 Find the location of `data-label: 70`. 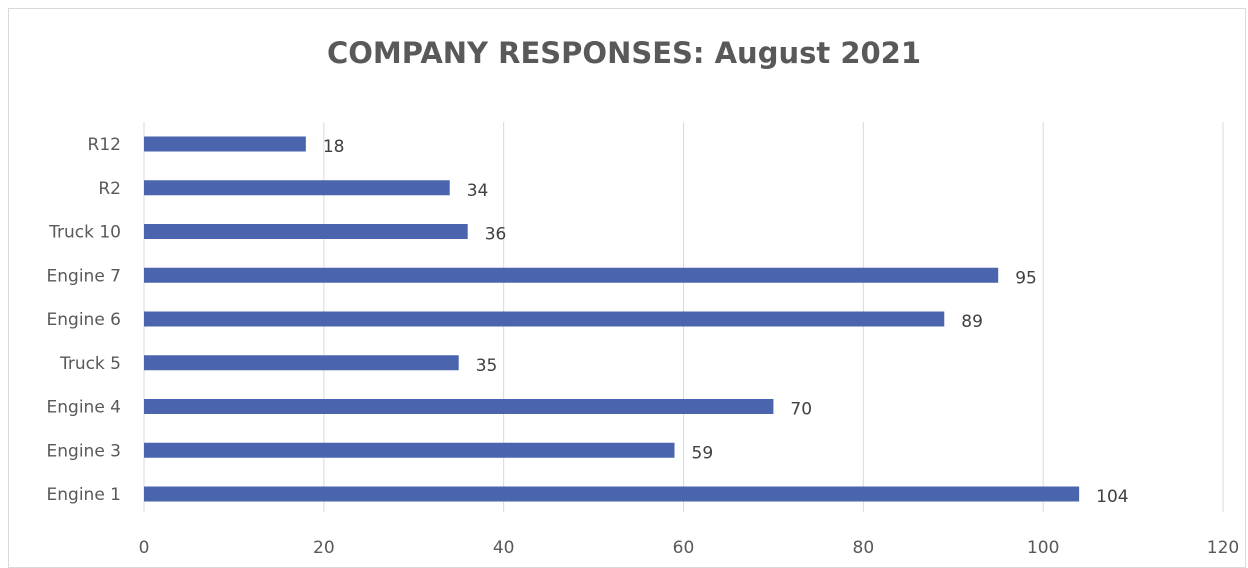

data-label: 70 is located at coordinates (801, 410).